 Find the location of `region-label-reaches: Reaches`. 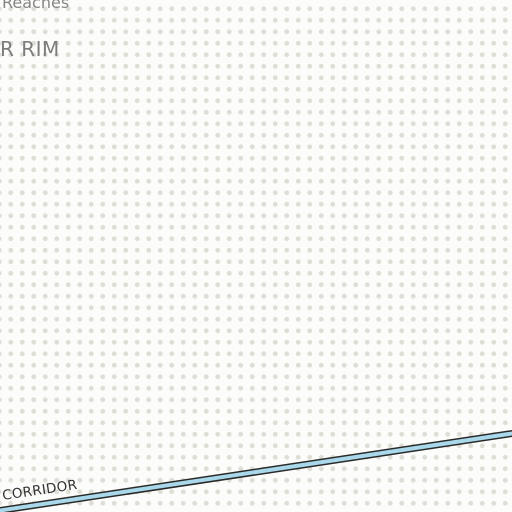

region-label-reaches: Reaches is located at coordinates (36, 6).